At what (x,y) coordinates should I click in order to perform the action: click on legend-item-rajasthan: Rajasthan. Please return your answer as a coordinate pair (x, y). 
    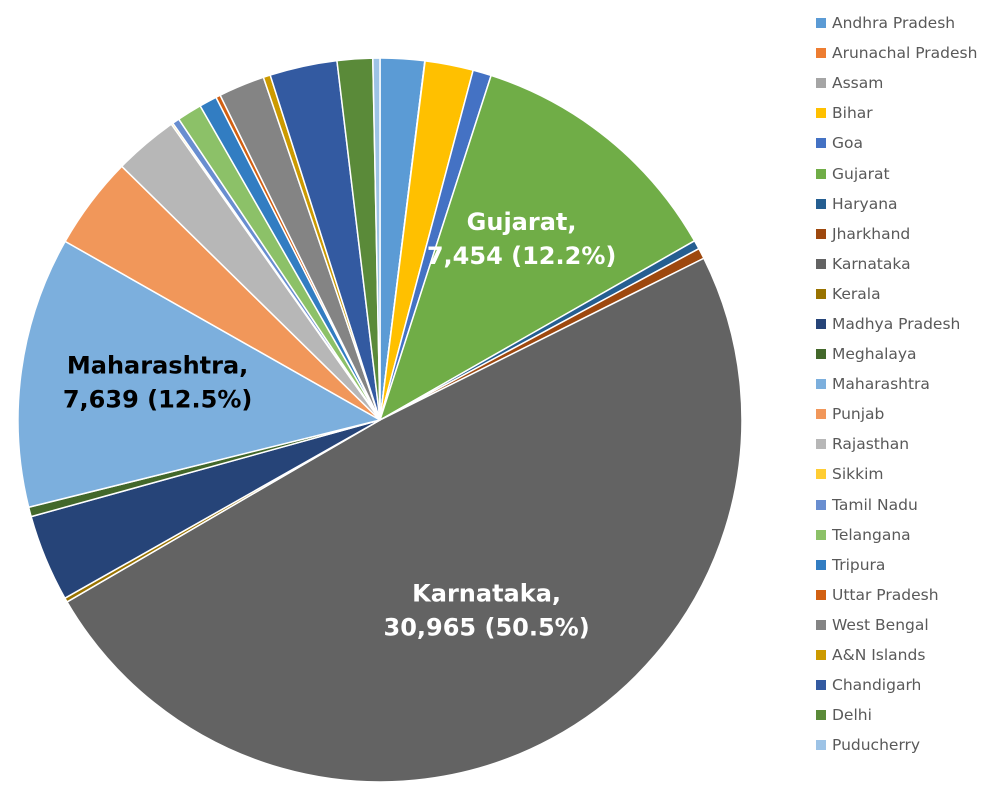
    Looking at the image, I should click on (908, 444).